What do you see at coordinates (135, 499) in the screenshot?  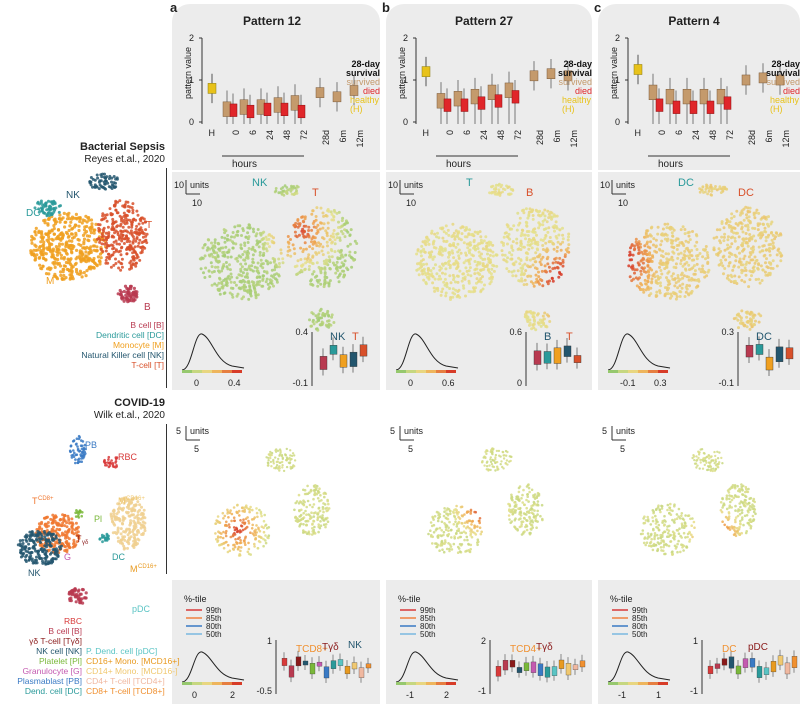 I see `cluster-label-mcd16-sup: CD16+` at bounding box center [135, 499].